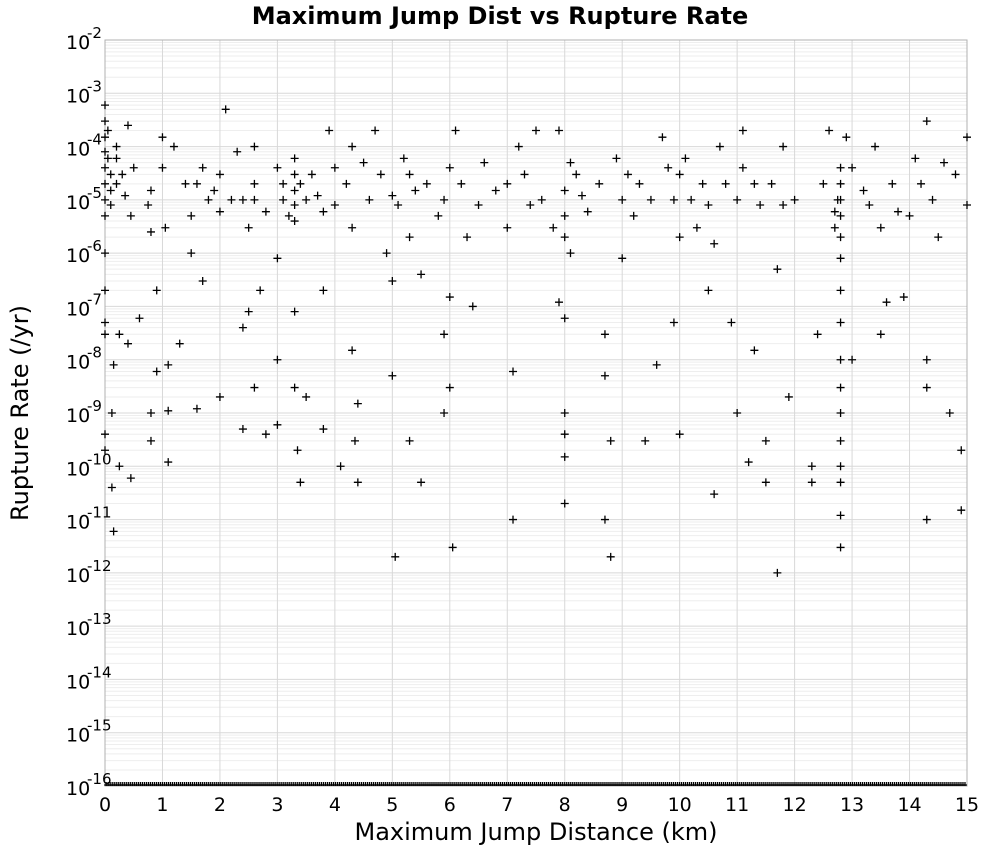  Describe the element at coordinates (539, 805) in the screenshot. I see `x-axis-ticks: 0 1 2 3 4 5 6 7 8 9 10 11 12 13 14 15` at that location.